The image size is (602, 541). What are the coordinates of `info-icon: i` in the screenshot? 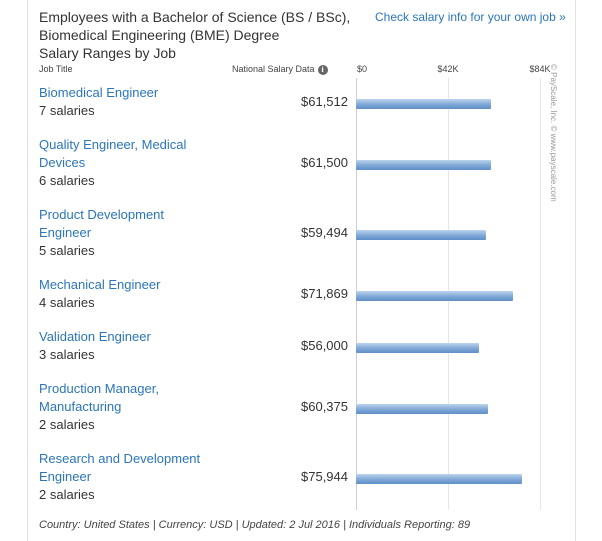 It's located at (322, 69).